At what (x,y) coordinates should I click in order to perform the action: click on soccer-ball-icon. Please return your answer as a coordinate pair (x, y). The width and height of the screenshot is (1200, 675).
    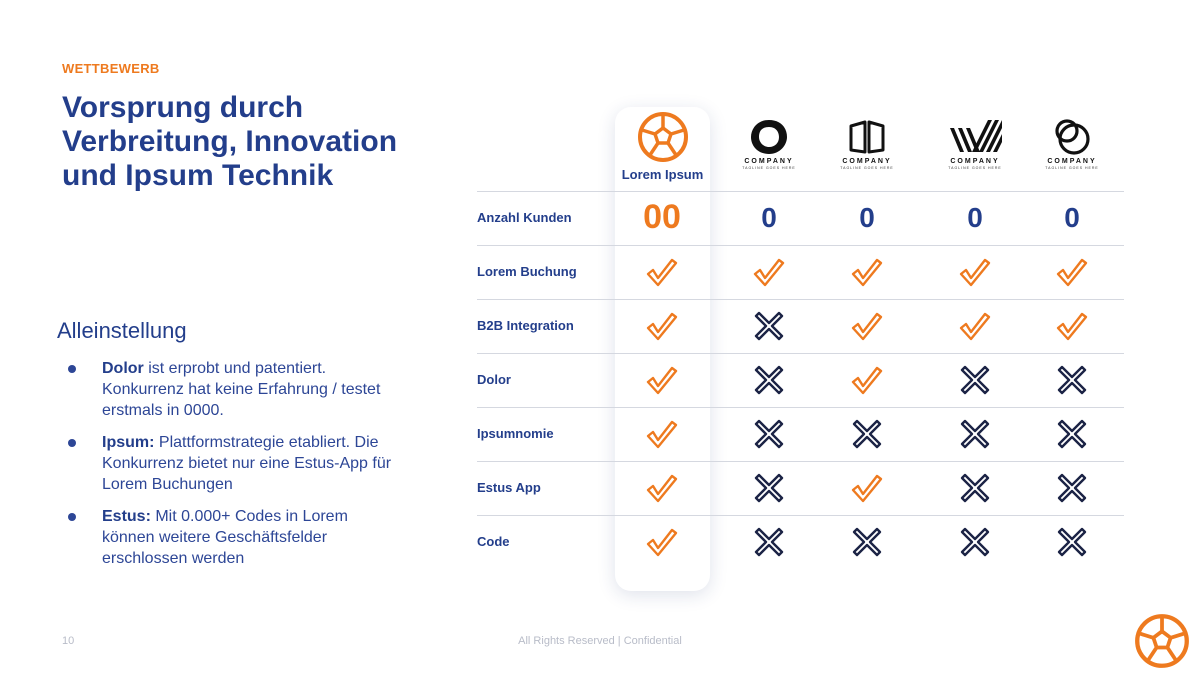
    Looking at the image, I should click on (1162, 641).